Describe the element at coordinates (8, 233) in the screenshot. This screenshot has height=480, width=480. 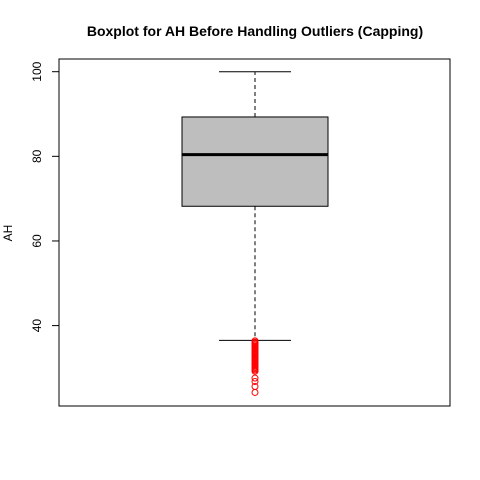
I see `y-axis-label: AH` at that location.